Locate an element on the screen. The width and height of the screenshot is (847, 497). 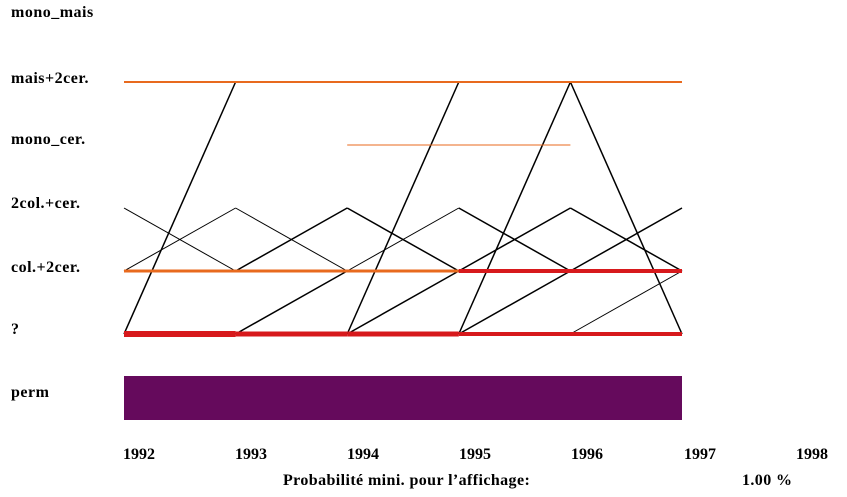
state-label-mais-2cer: mais+2cer. is located at coordinates (50, 78).